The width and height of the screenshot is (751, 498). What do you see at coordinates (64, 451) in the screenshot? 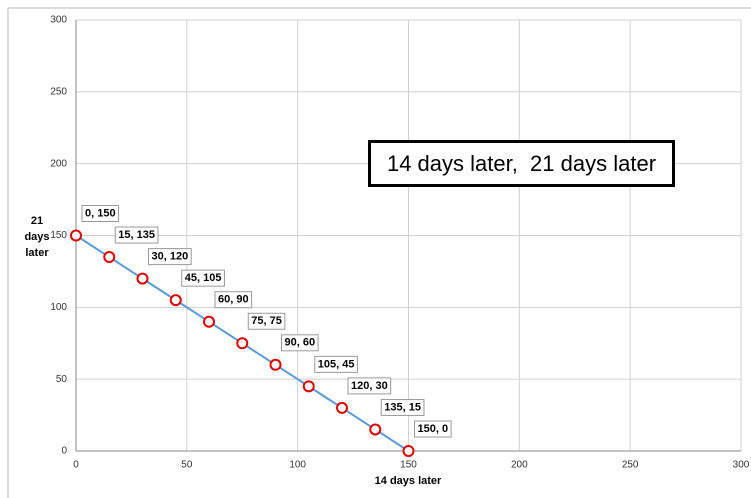
I see `y-tick-label: 0` at bounding box center [64, 451].